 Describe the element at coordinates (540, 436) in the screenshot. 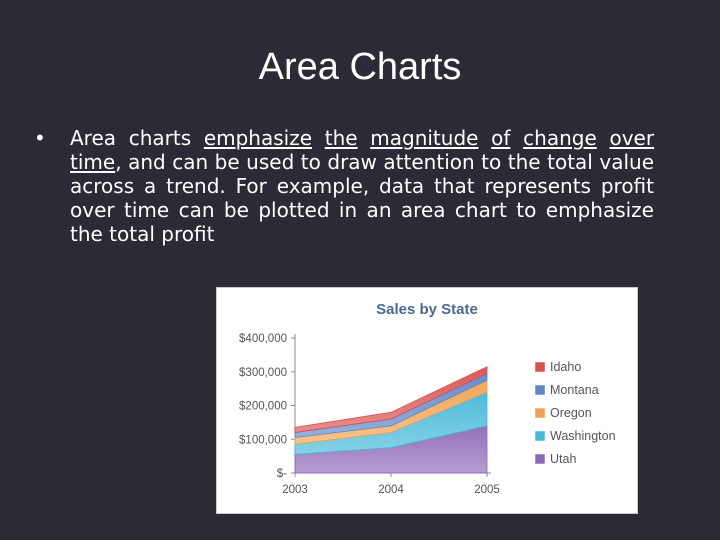

I see `legend-swatch-washington` at that location.